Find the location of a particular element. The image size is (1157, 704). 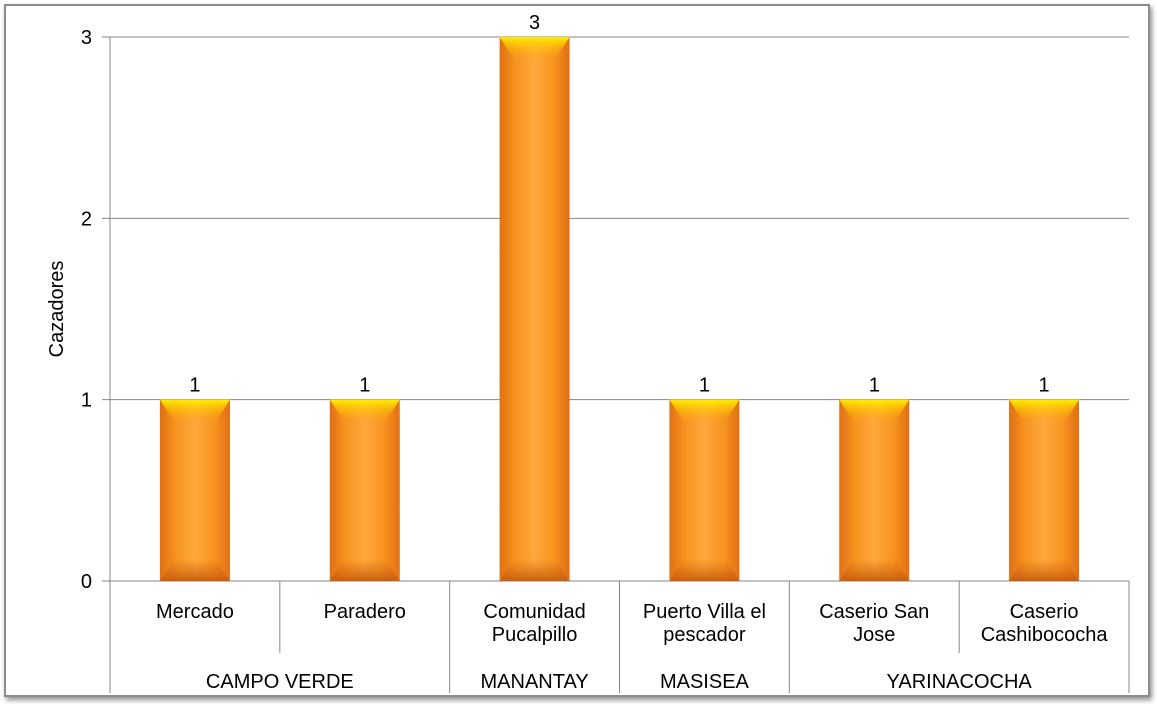

y-axis-title: Cazadores is located at coordinates (57, 309).